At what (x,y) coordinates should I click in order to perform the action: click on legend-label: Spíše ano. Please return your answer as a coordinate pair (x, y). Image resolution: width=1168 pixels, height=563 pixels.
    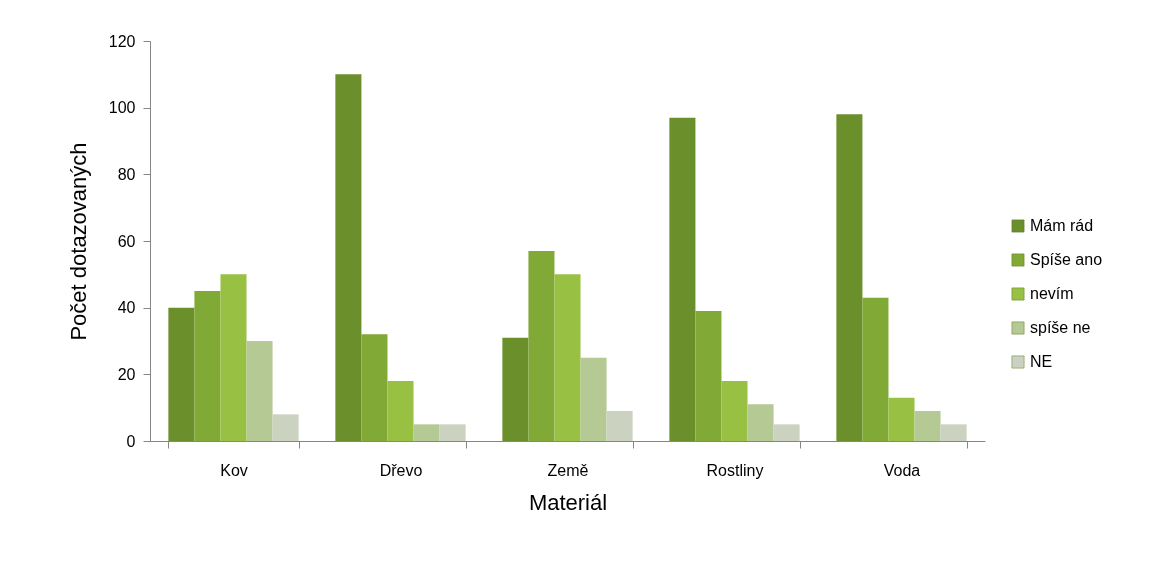
    Looking at the image, I should click on (1066, 259).